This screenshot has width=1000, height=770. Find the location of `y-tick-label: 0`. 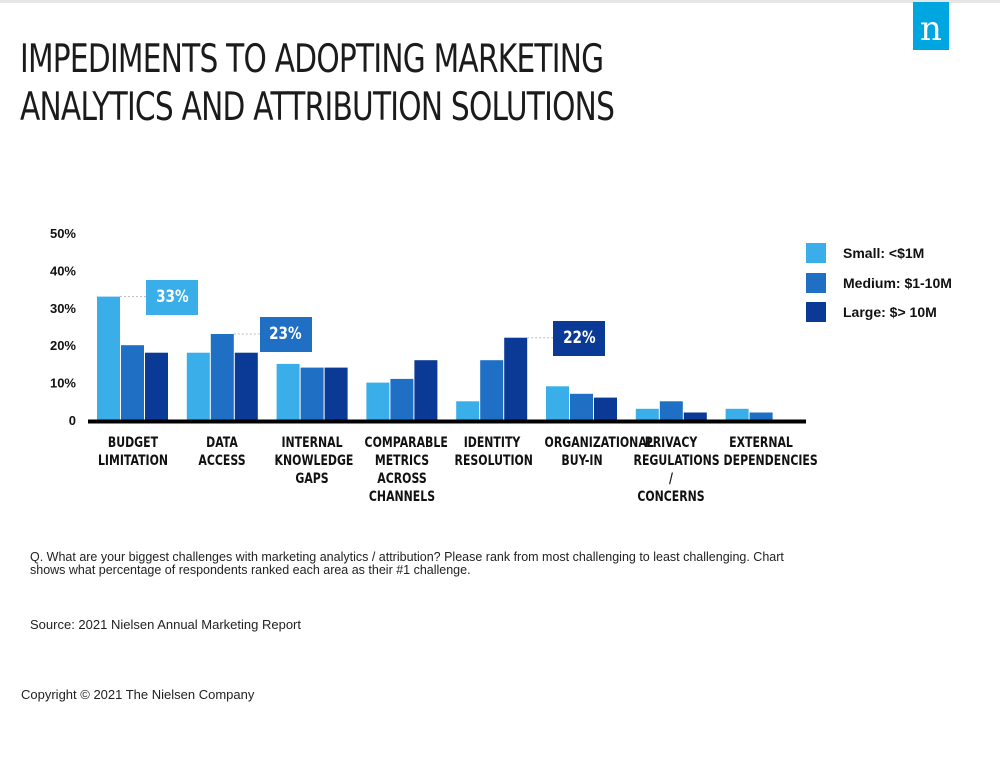

y-tick-label: 0 is located at coordinates (72, 420).